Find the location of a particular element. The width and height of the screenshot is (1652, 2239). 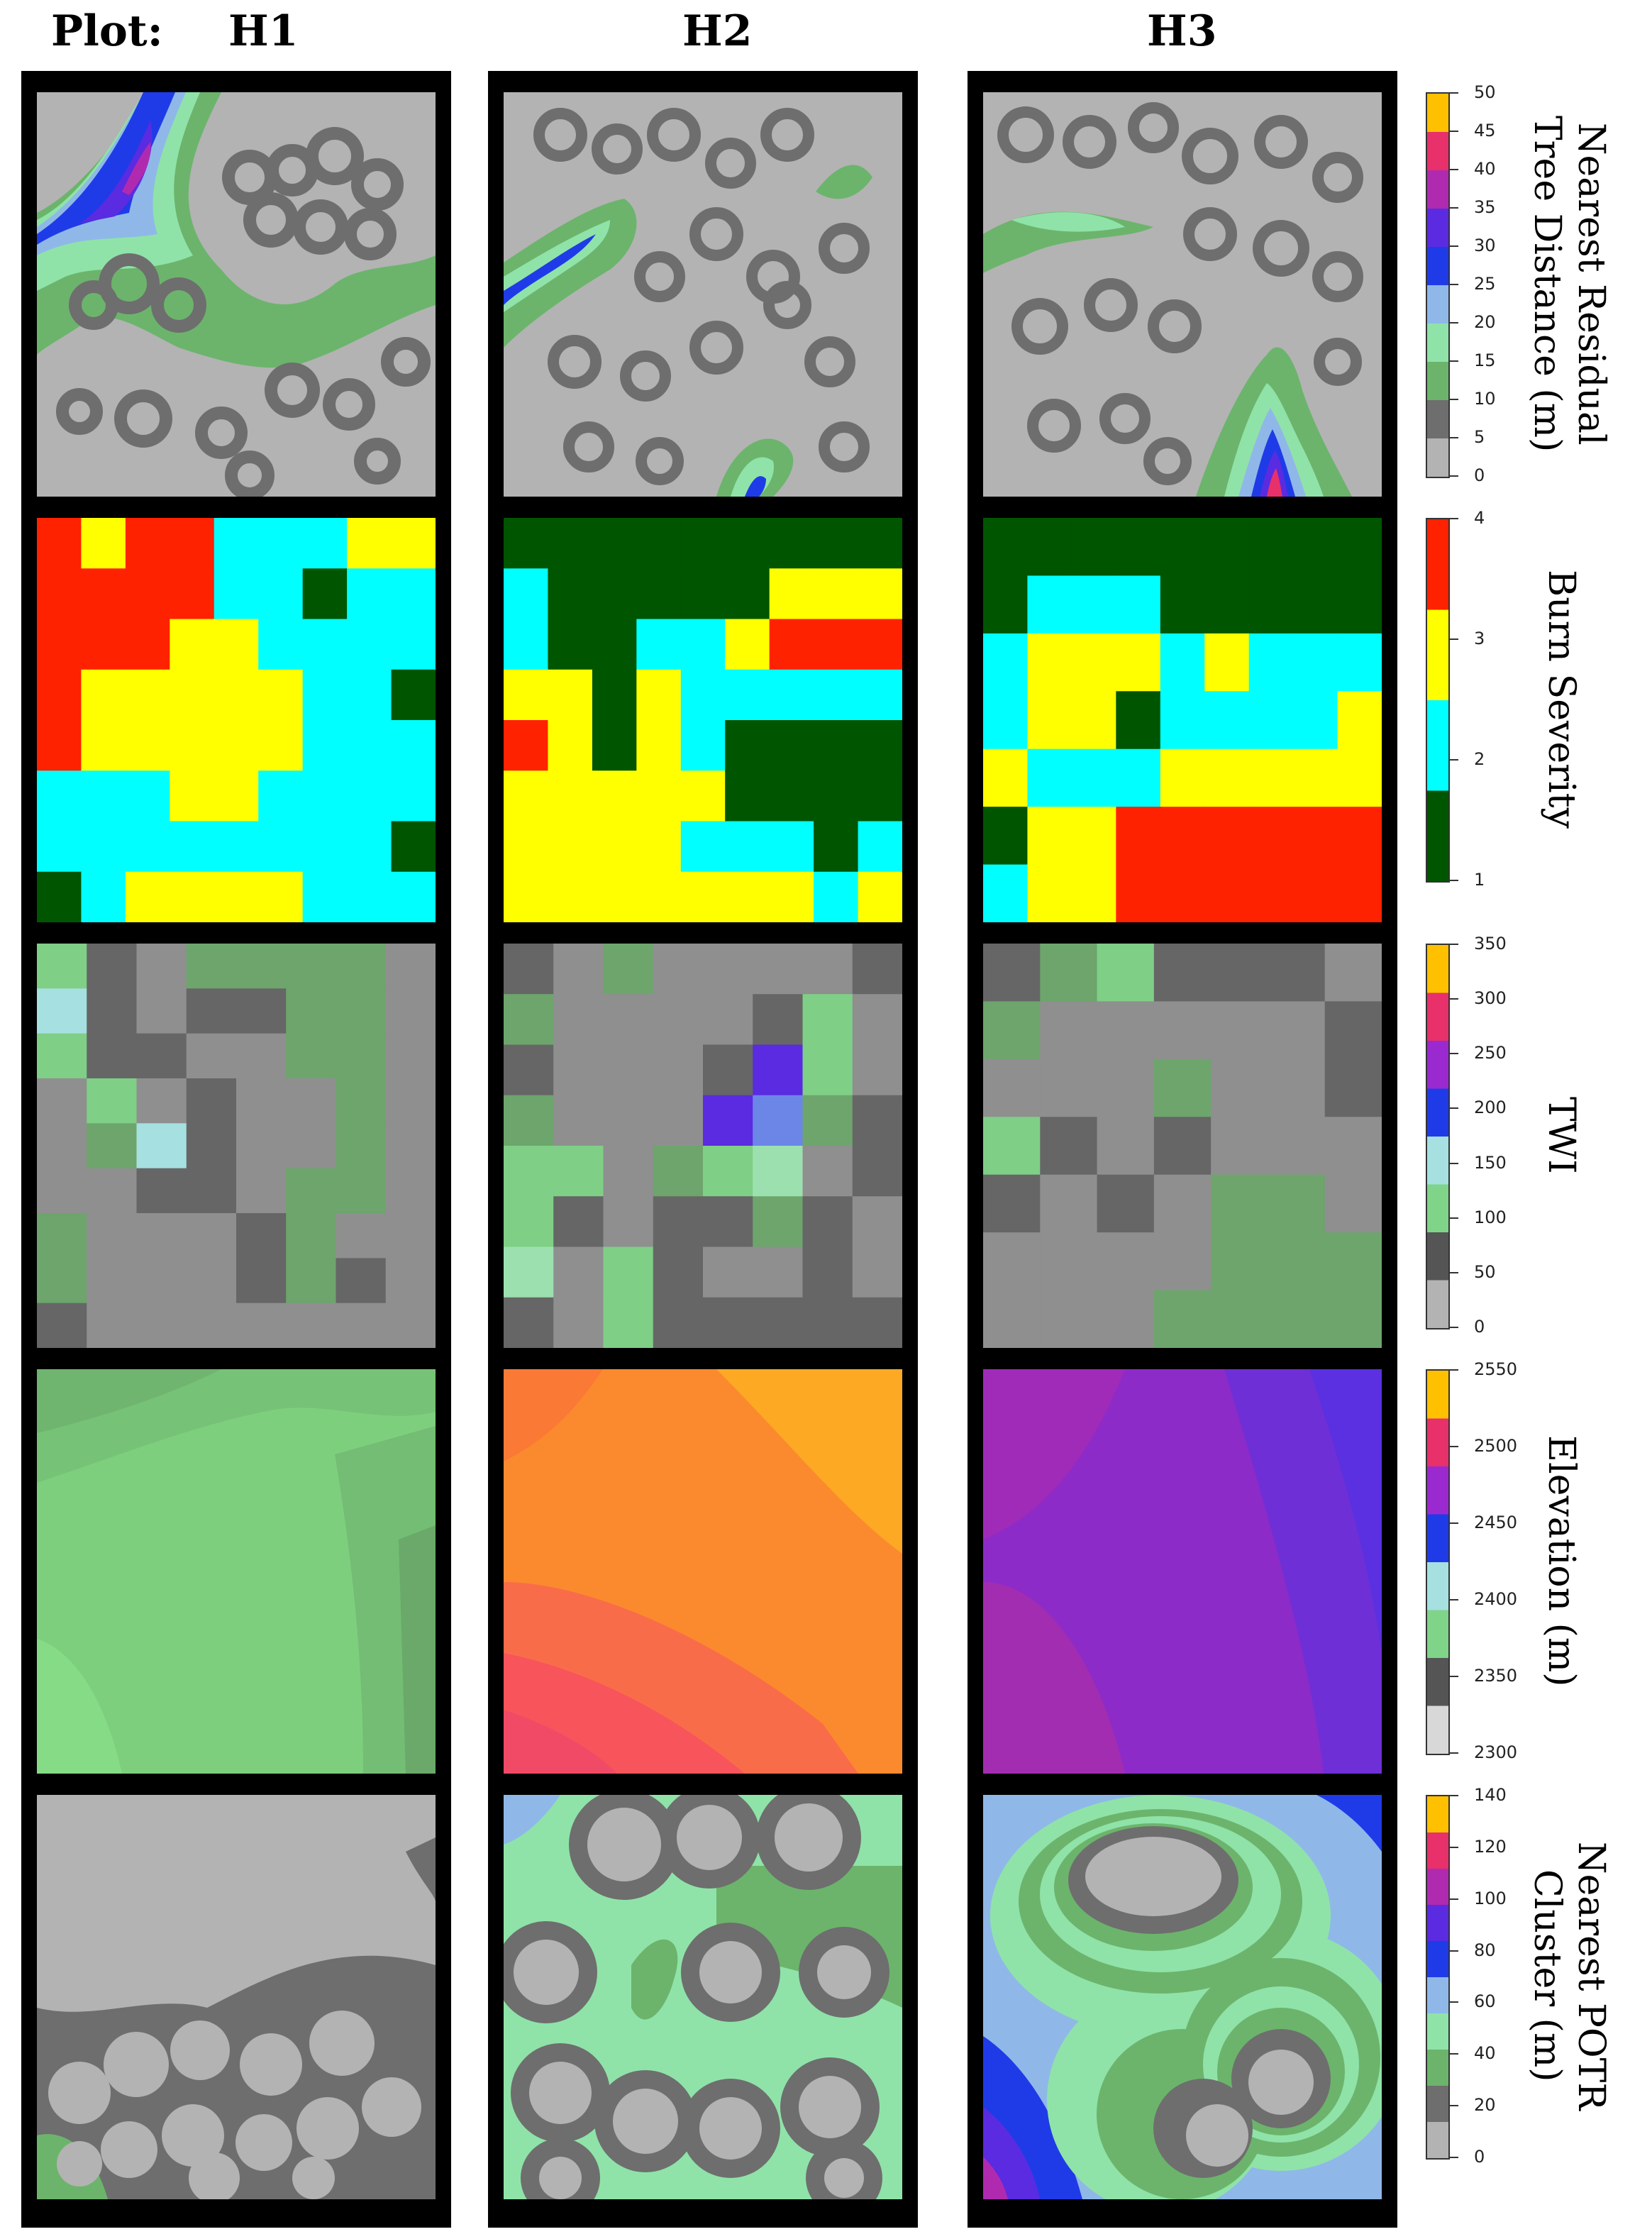

legend-tick-label: 250 is located at coordinates (1490, 1053).